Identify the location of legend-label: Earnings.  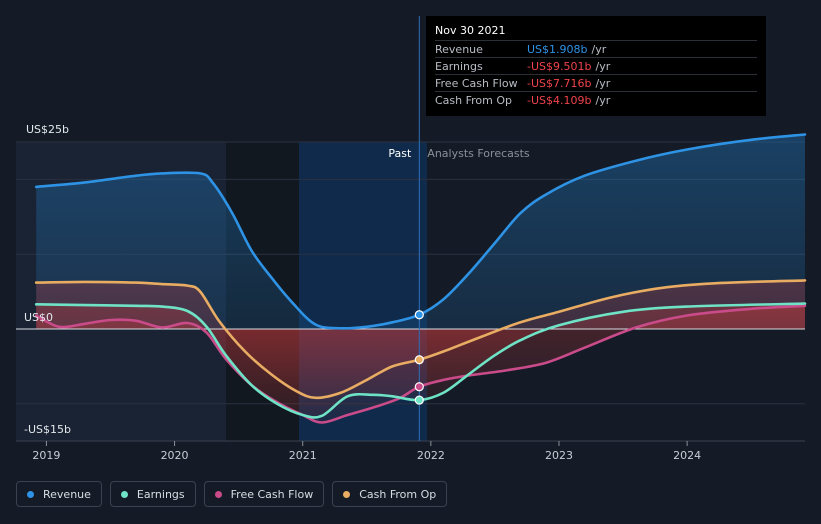
(160, 494).